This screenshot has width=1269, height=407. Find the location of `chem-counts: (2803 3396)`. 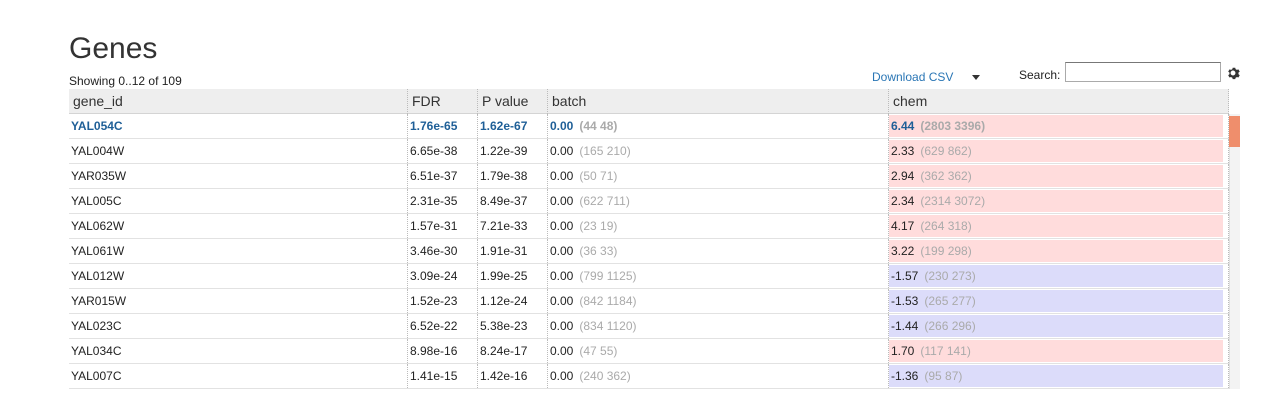

chem-counts: (2803 3396) is located at coordinates (953, 126).